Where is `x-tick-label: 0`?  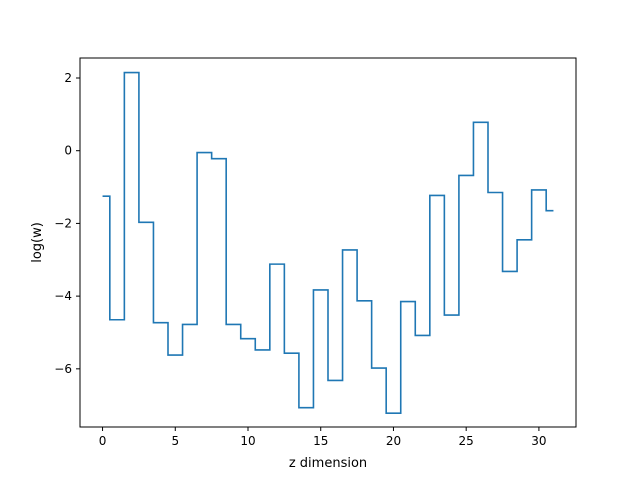
x-tick-label: 0 is located at coordinates (103, 441).